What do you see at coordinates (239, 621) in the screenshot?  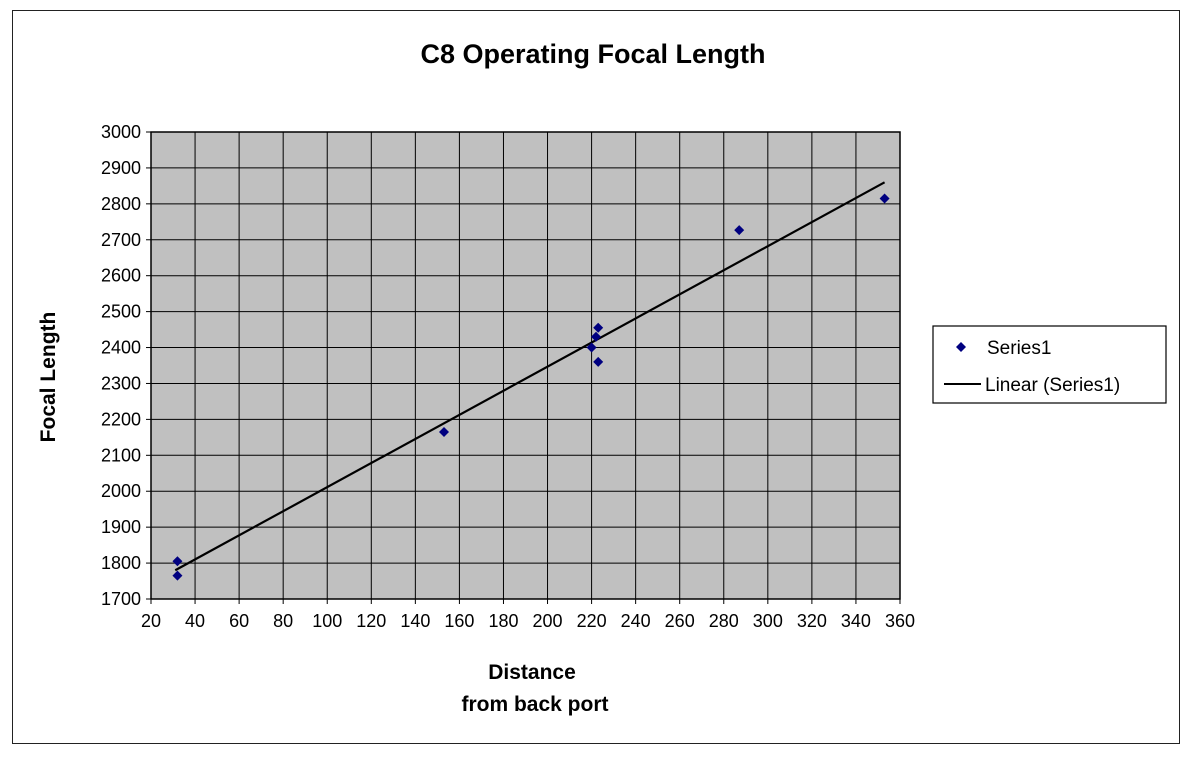 I see `x-tick-label: 60` at bounding box center [239, 621].